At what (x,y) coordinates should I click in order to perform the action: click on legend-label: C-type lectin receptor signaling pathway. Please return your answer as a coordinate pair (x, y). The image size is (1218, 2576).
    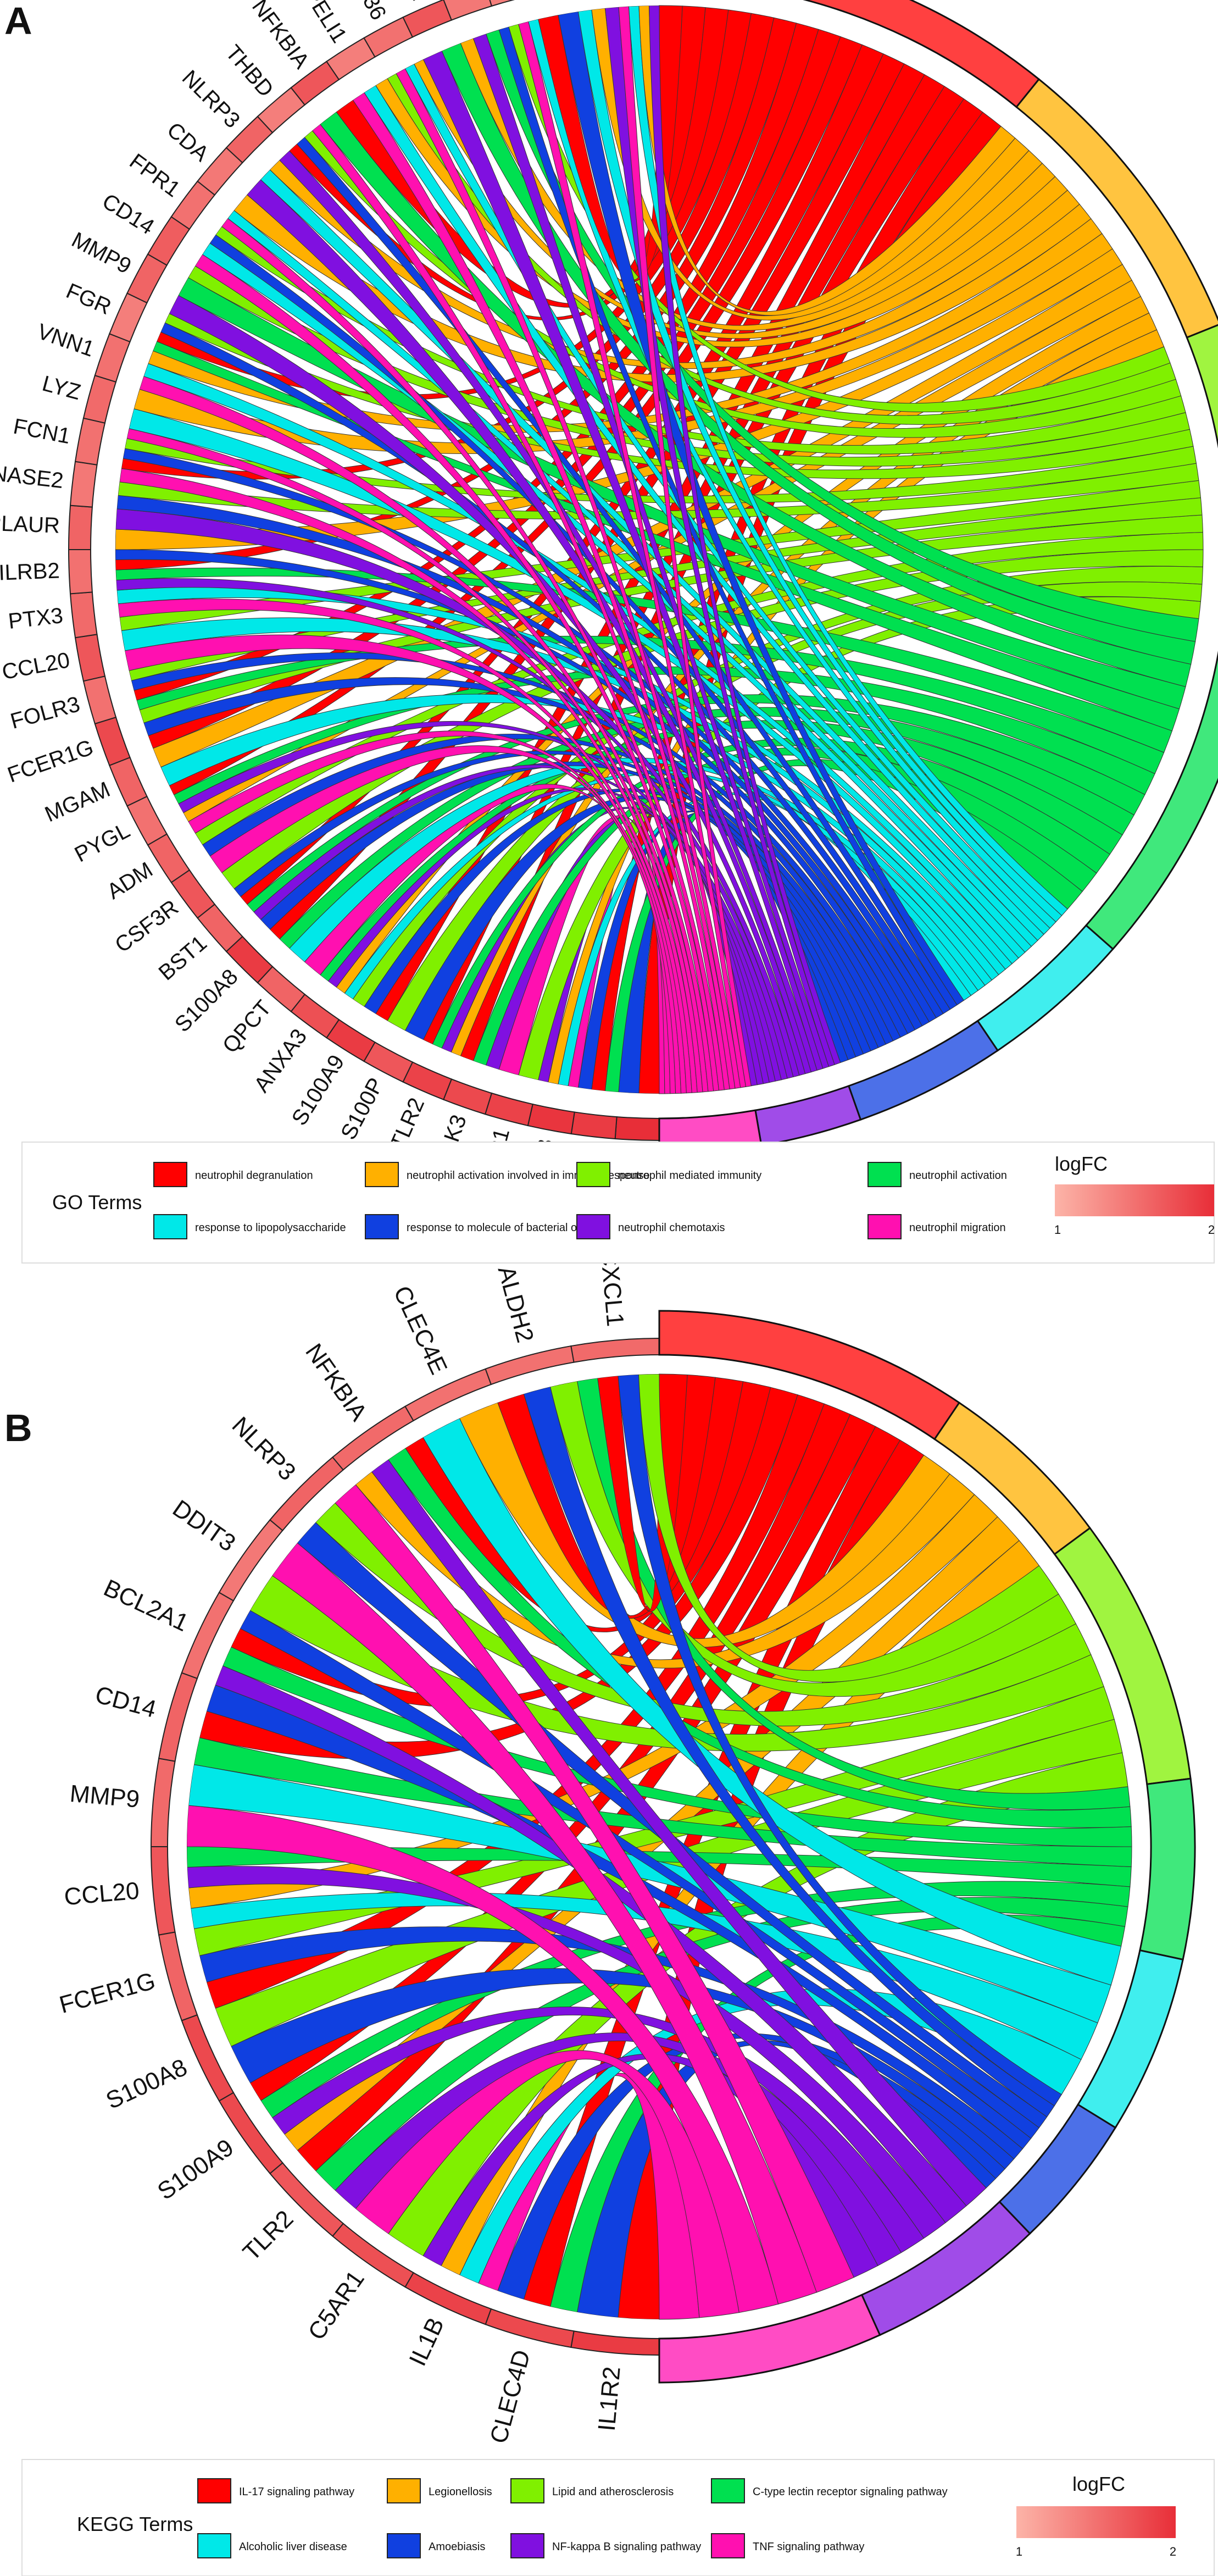
    Looking at the image, I should click on (850, 2492).